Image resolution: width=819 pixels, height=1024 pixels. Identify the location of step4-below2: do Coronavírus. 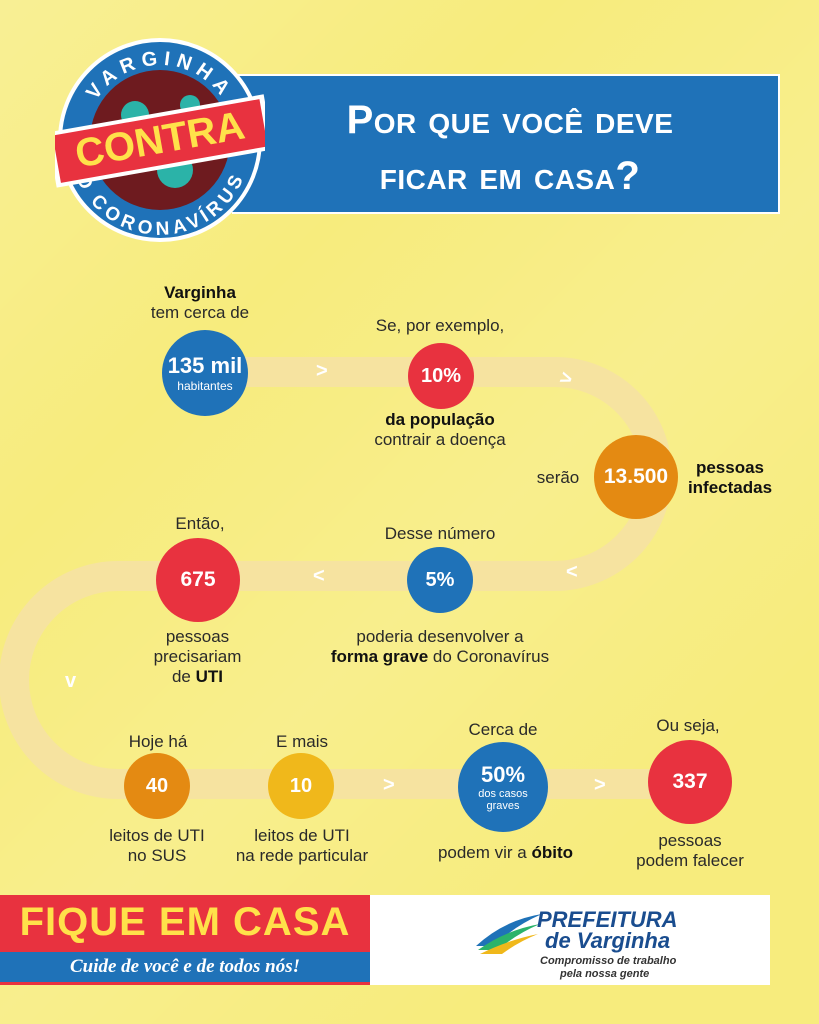
(491, 656).